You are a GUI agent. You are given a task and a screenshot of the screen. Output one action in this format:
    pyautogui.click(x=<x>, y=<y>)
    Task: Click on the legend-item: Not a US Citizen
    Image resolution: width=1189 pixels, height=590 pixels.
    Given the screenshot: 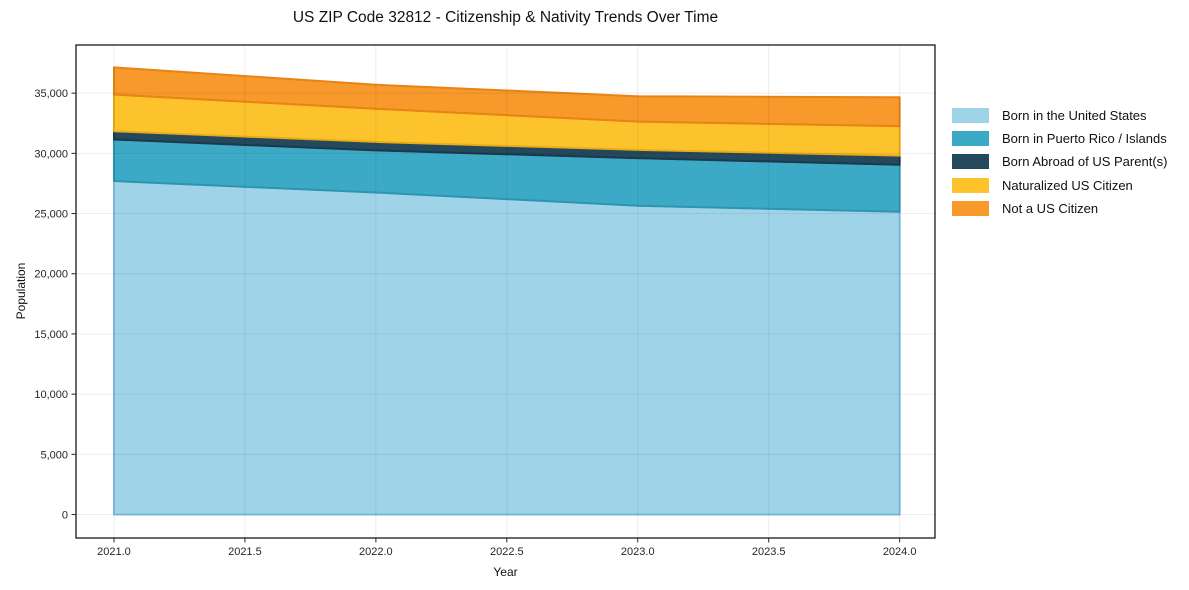 What is the action you would take?
    pyautogui.click(x=1059, y=208)
    